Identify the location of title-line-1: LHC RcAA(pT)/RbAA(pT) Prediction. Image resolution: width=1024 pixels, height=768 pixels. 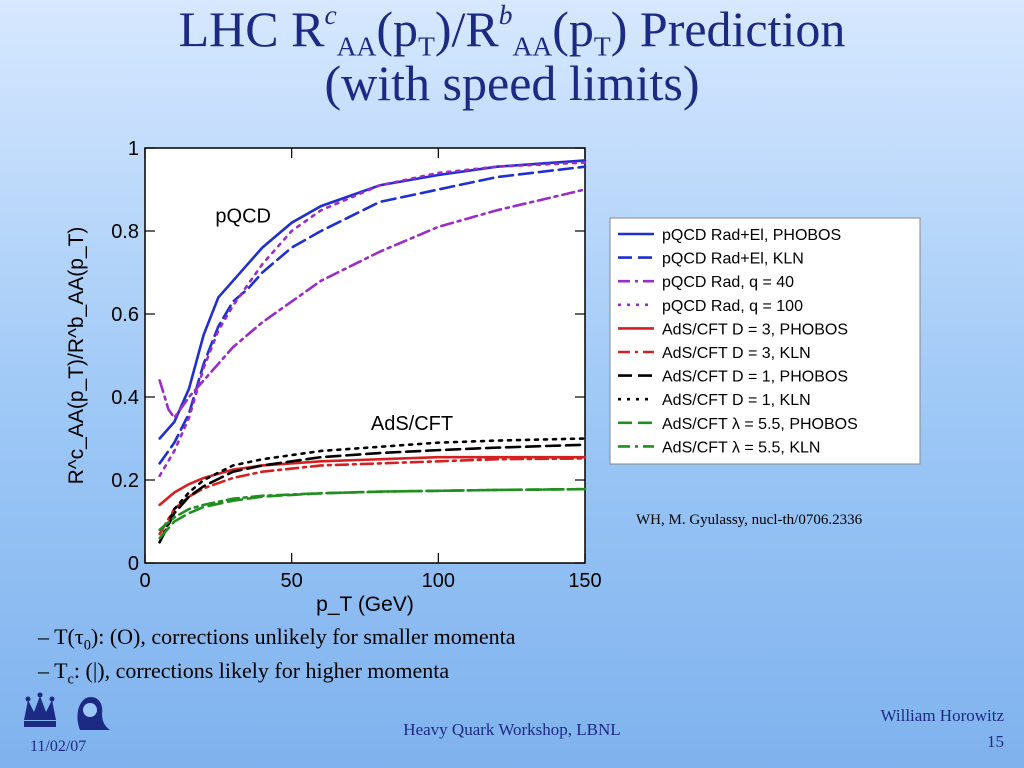
(512, 31).